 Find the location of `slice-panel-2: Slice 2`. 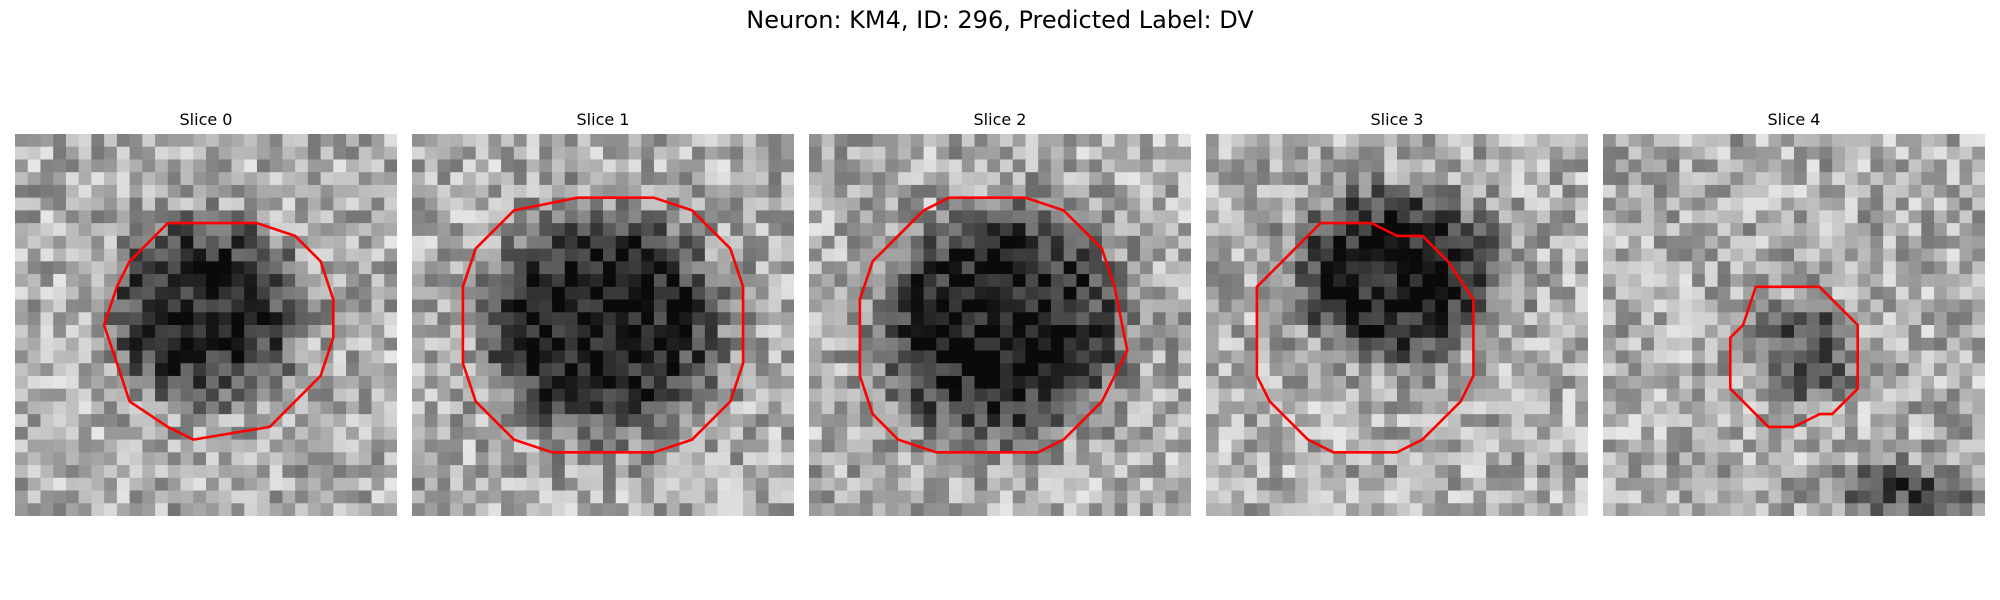

slice-panel-2: Slice 2 is located at coordinates (1000, 316).